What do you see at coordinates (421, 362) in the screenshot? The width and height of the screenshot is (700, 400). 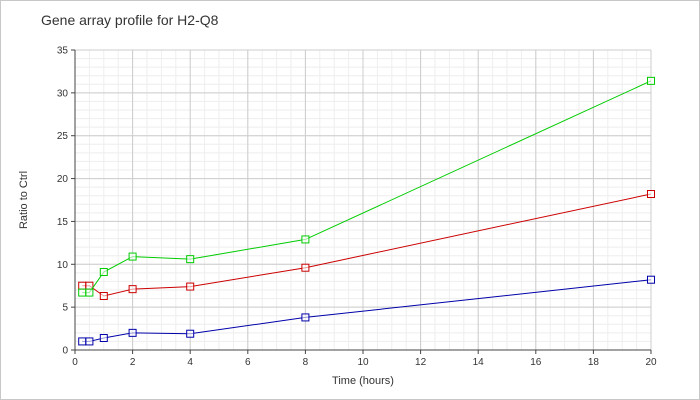 I see `x-tick-label: 12` at bounding box center [421, 362].